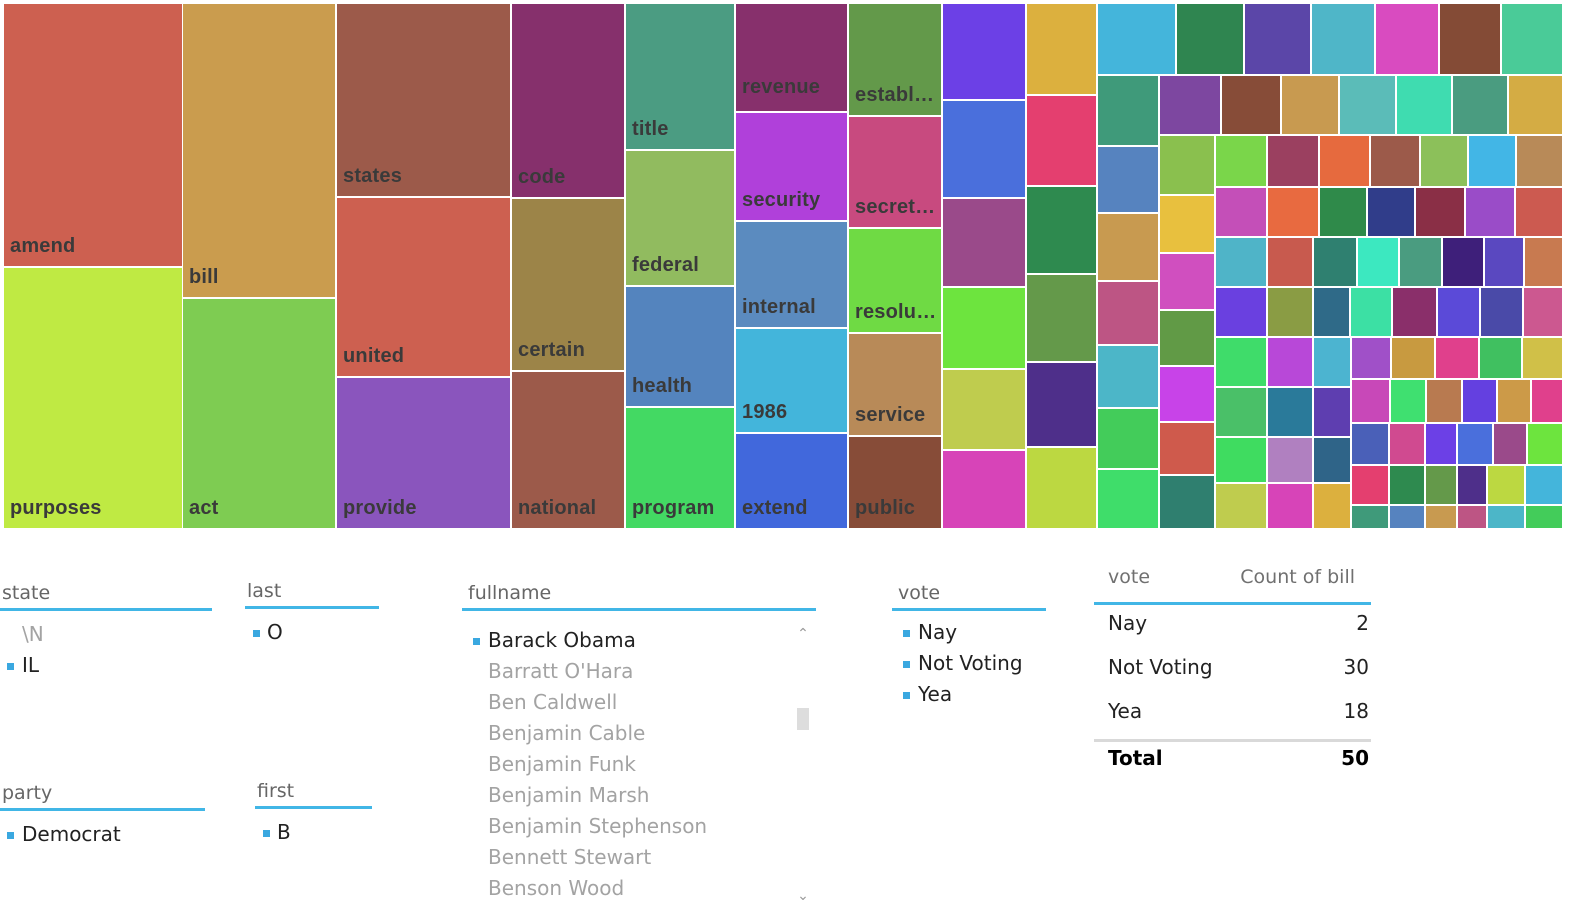 The width and height of the screenshot is (1579, 920). I want to click on slicer-item: Nay, so click(969, 632).